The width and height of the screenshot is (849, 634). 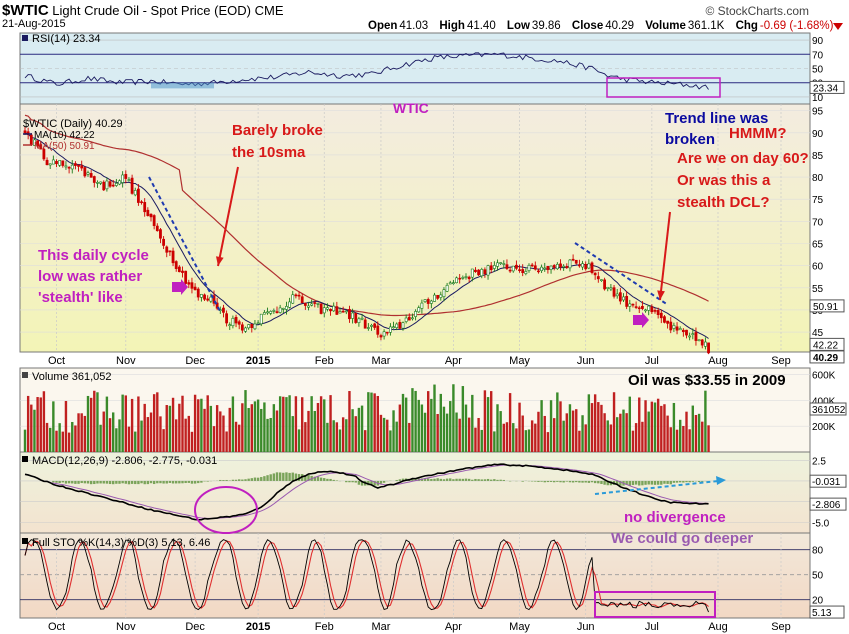 I want to click on high-label: High, so click(x=452, y=26).